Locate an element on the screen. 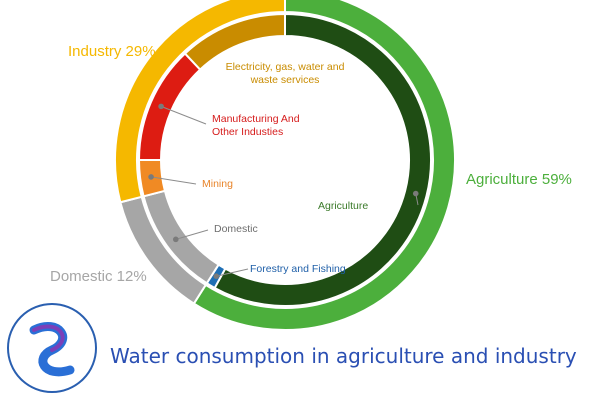 The image size is (600, 401). leader-line-forestry-and-fishing is located at coordinates (232, 272).